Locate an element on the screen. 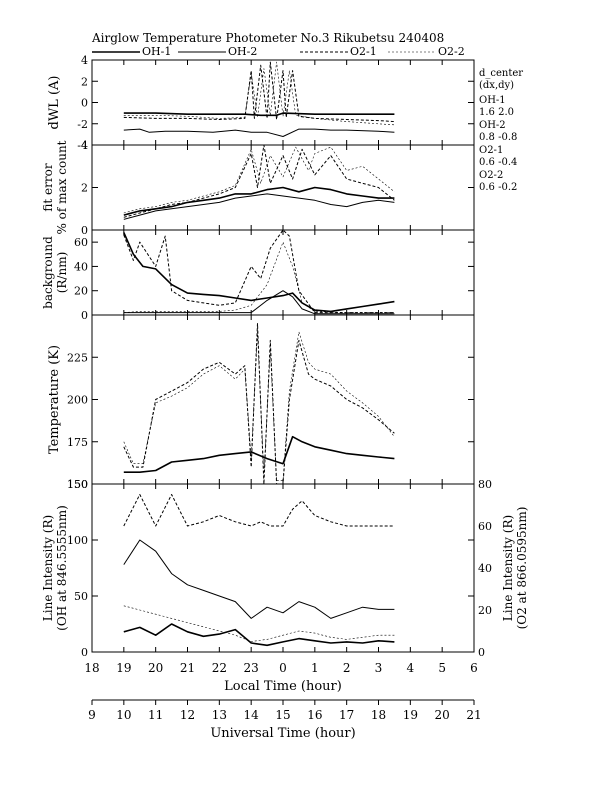 This screenshot has width=612, height=792. xtick-label-universal: 20 is located at coordinates (442, 715).